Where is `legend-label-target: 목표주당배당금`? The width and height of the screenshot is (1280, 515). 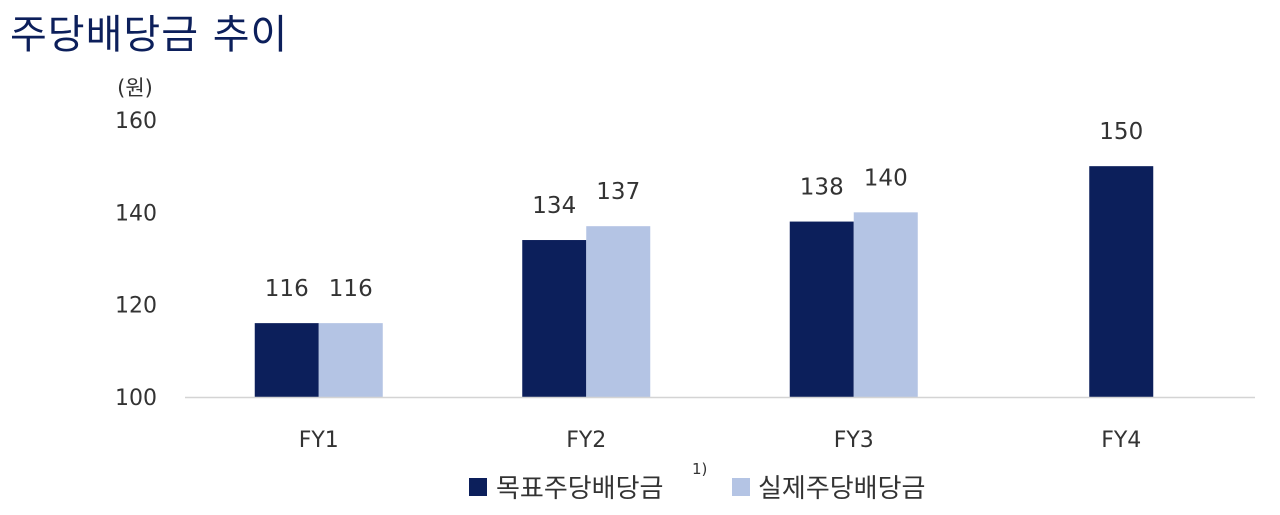
legend-label-target: 목표주당배당금 is located at coordinates (579, 489).